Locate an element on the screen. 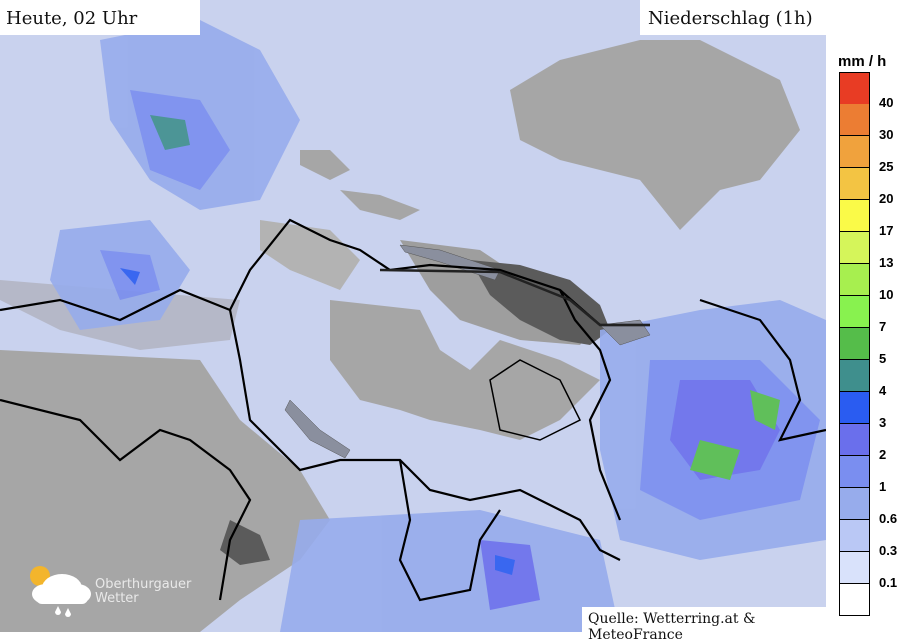  legend-label: 30 is located at coordinates (886, 134).